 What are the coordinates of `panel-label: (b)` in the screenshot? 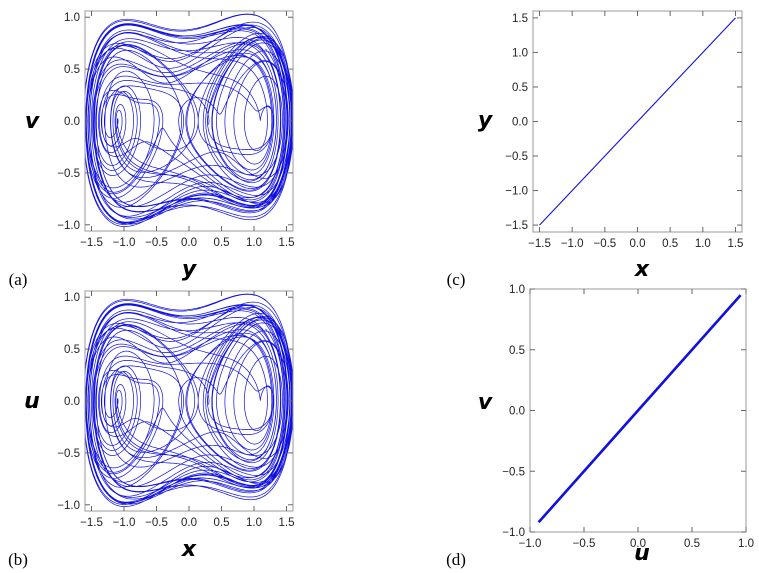 It's located at (18, 559).